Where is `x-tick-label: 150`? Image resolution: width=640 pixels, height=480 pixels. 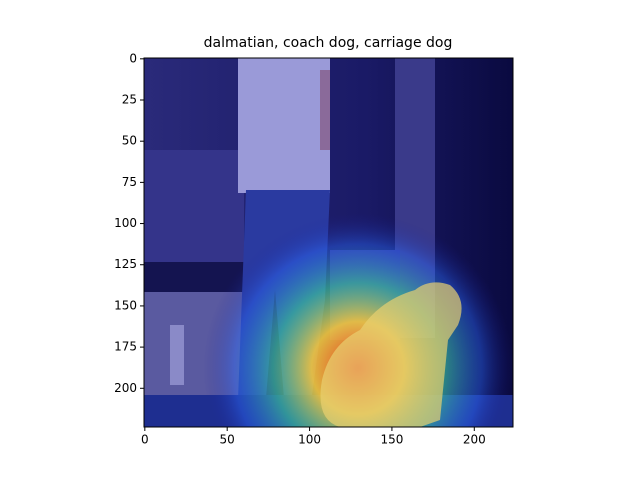
x-tick-label: 150 is located at coordinates (391, 440).